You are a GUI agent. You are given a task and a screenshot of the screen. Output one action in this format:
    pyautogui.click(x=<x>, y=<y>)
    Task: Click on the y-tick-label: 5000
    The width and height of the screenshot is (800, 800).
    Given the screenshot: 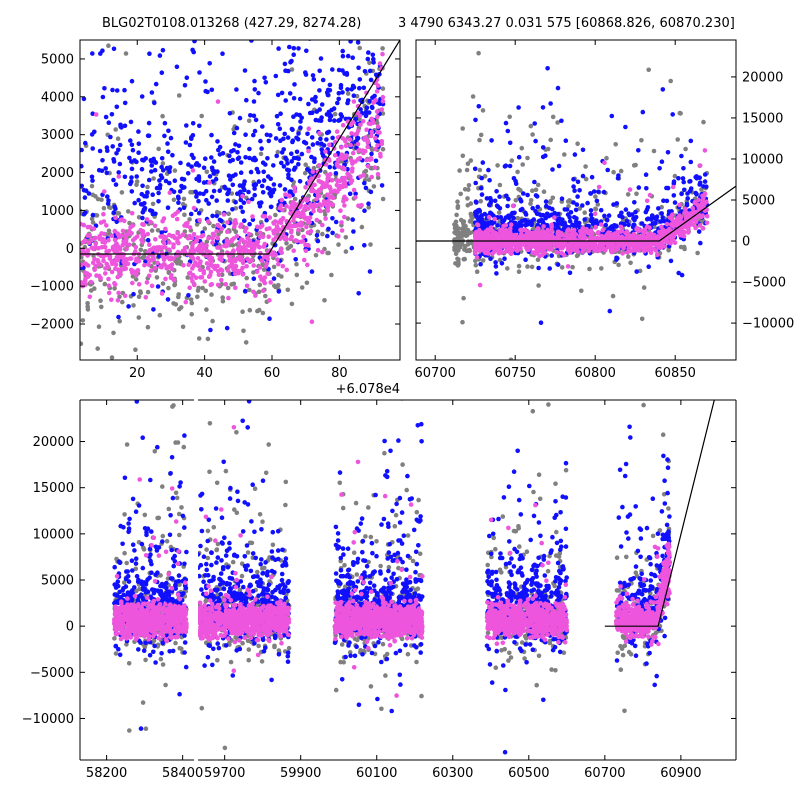 What is the action you would take?
    pyautogui.click(x=758, y=201)
    